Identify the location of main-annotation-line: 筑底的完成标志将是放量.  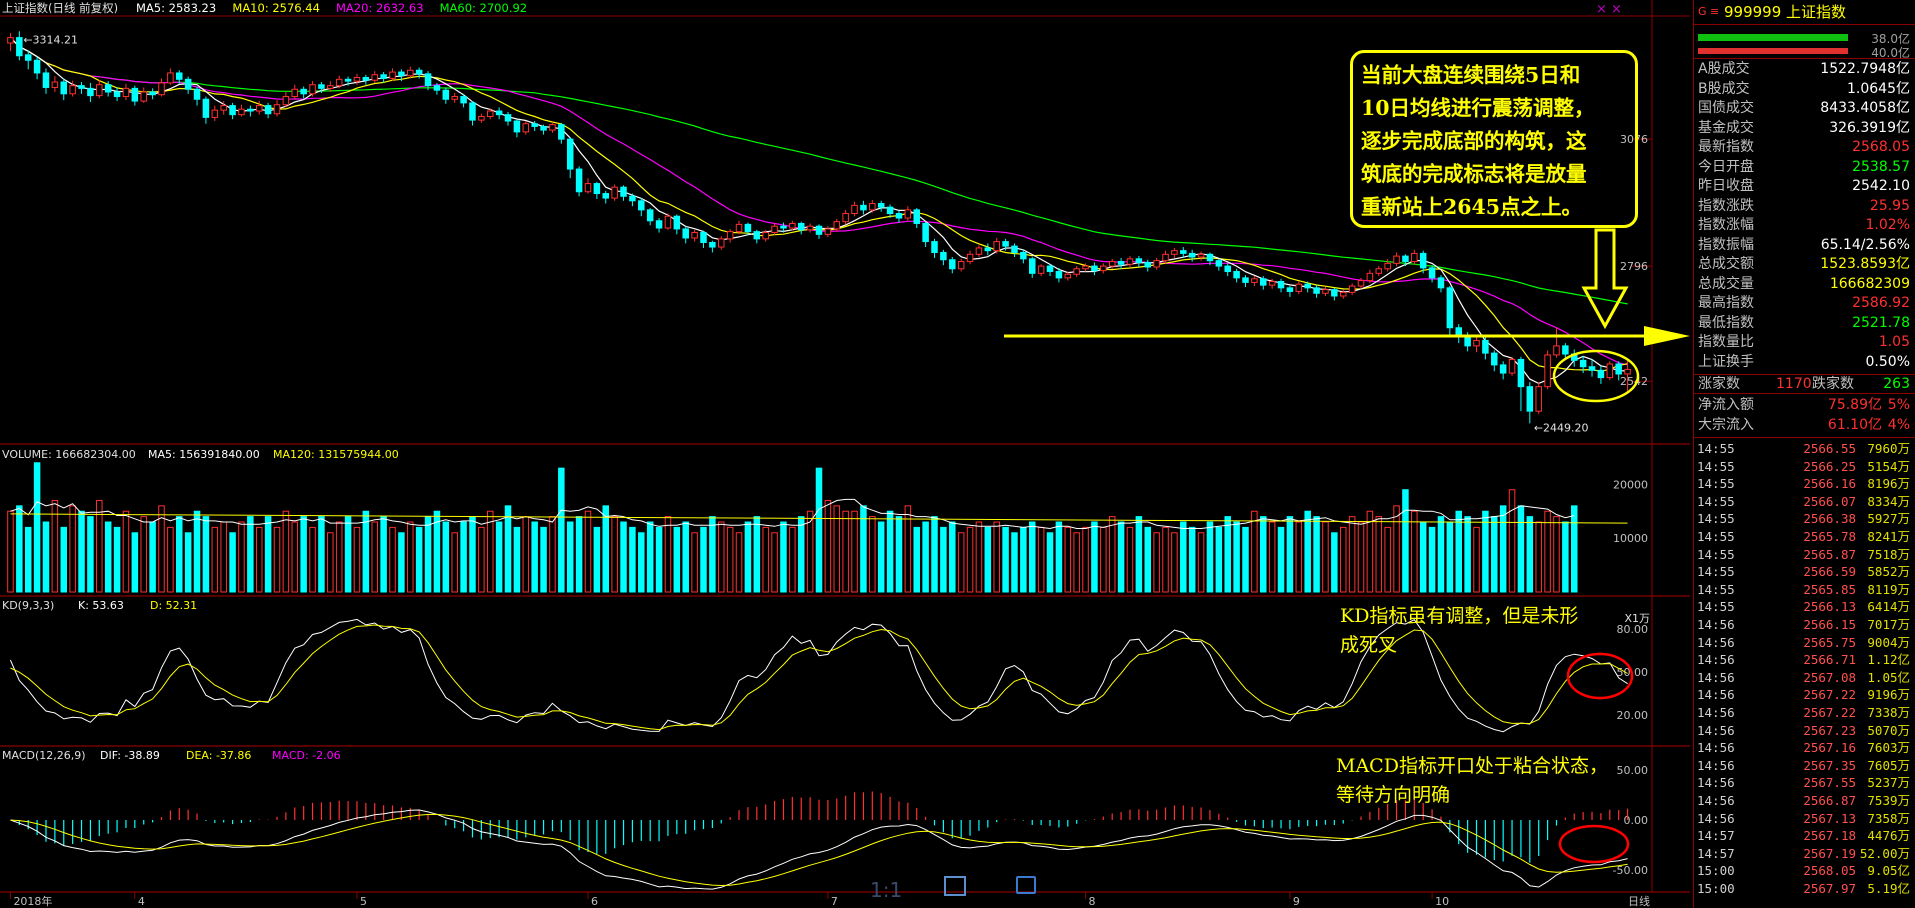
(1474, 174).